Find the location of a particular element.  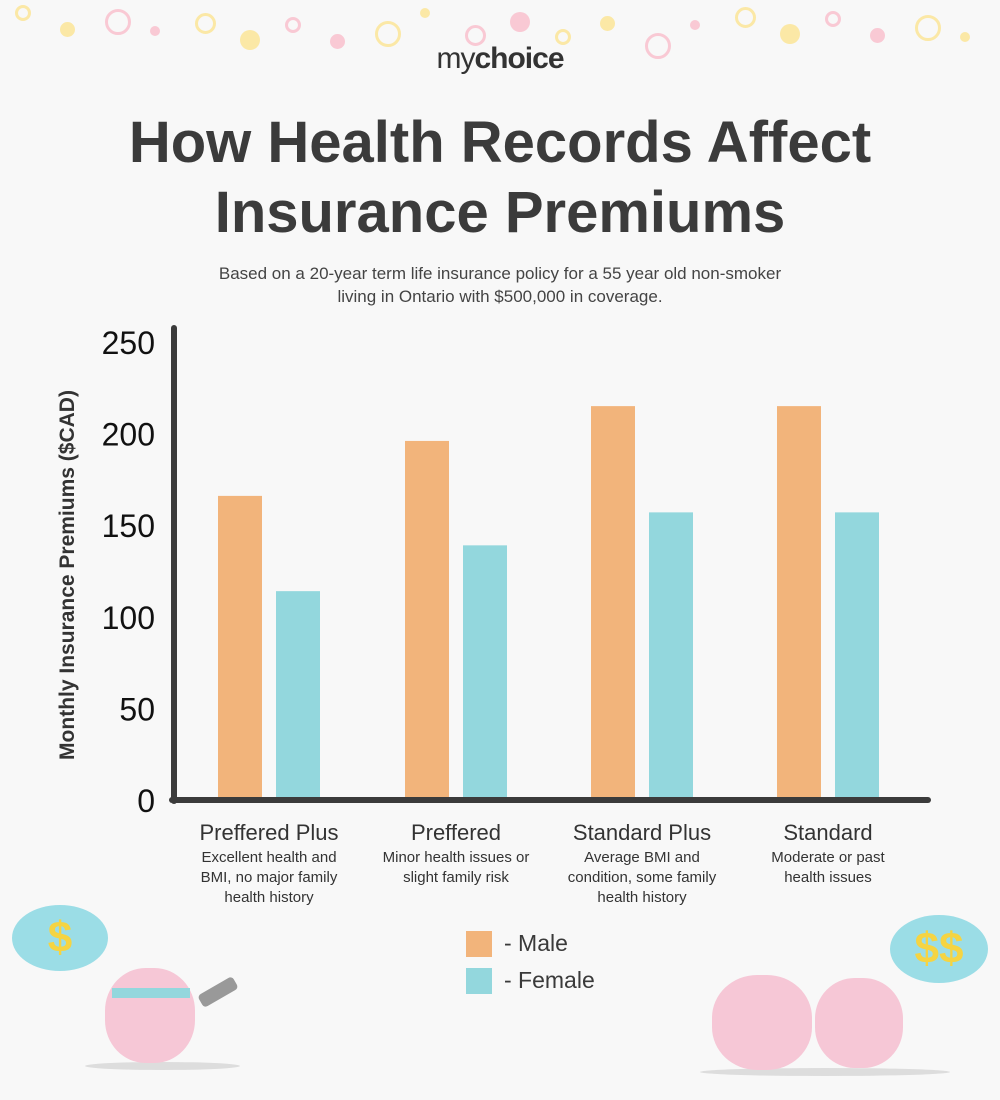

legend-label-male: - Male is located at coordinates (536, 943).